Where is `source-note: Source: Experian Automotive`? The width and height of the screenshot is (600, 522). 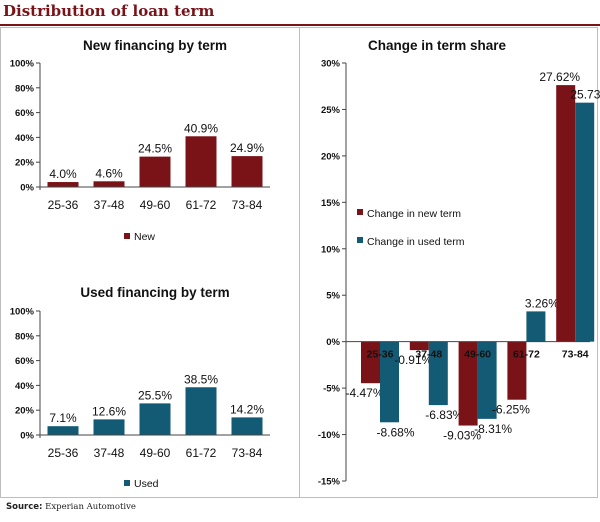
source-note: Source: Experian Automotive is located at coordinates (71, 507).